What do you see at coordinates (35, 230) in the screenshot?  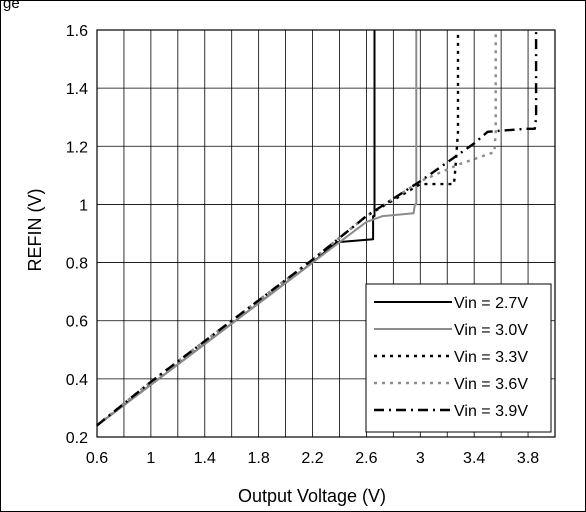 I see `y-axis-title: REFIN (V)` at bounding box center [35, 230].